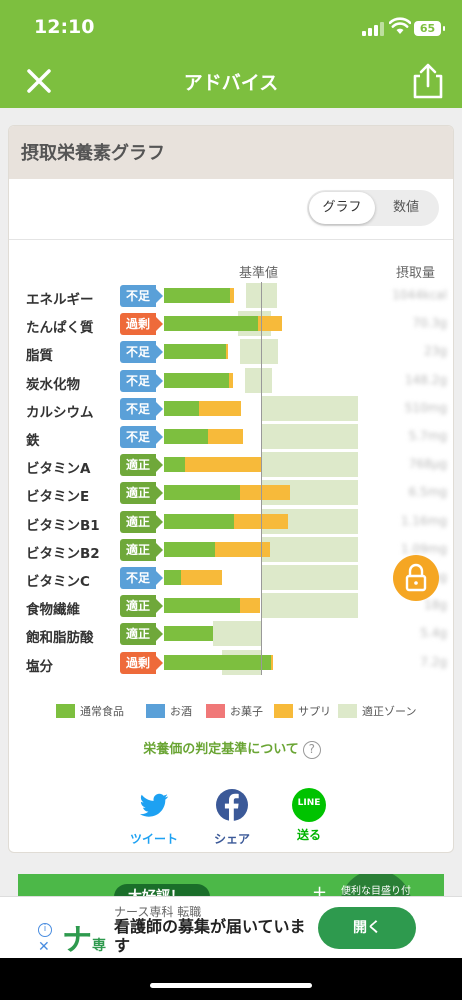 This screenshot has height=1000, width=462. I want to click on nutrient-row: 飽和脂肪酸 適正 5.4g, so click(231, 634).